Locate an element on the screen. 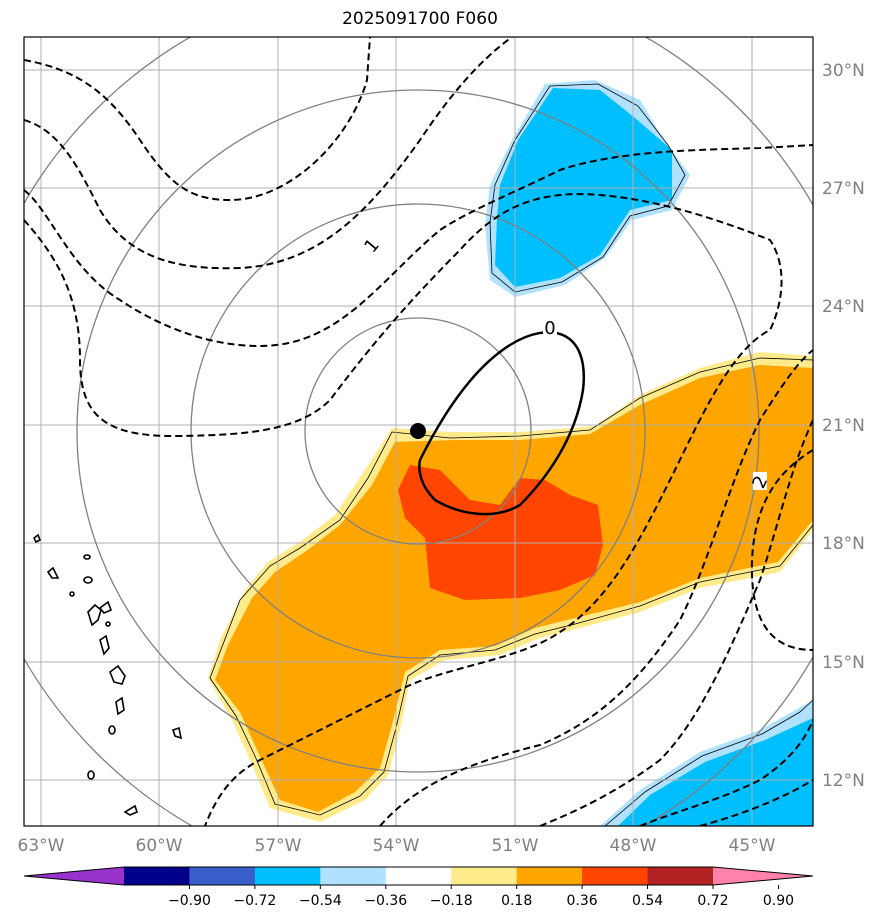 This screenshot has width=884, height=924. positive-anomaly-red is located at coordinates (500, 532).